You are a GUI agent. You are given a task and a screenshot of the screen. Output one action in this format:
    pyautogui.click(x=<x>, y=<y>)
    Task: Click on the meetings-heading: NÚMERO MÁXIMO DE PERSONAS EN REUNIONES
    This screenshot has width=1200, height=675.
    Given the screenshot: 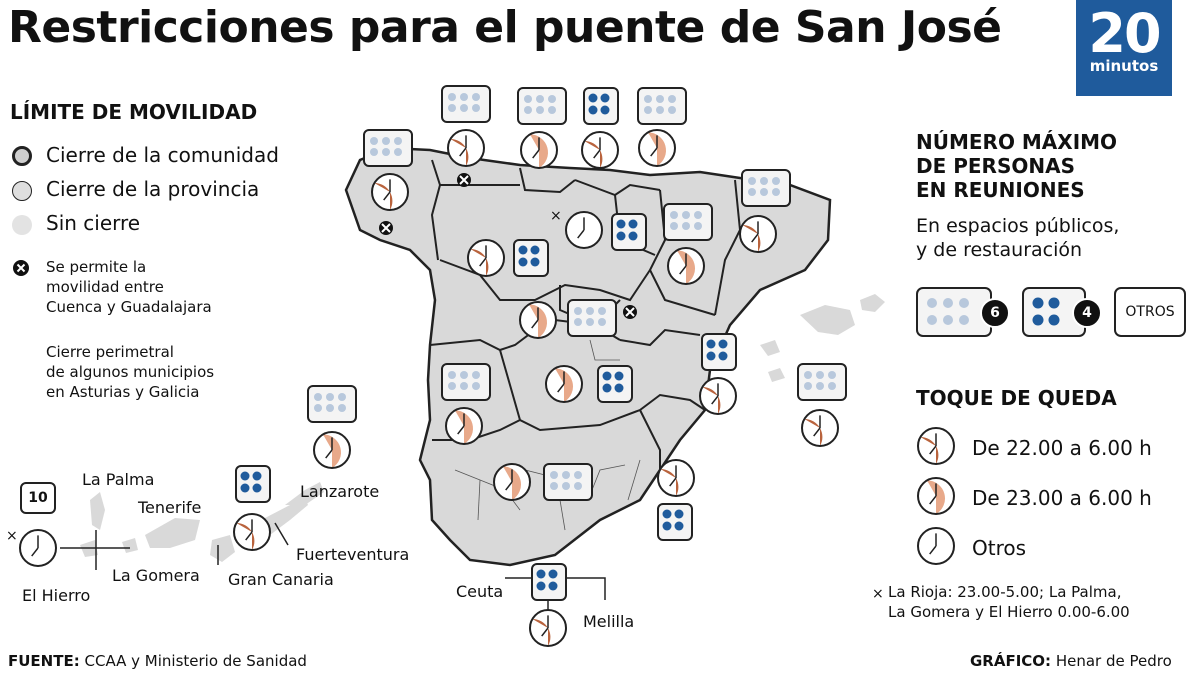 What is the action you would take?
    pyautogui.click(x=1016, y=166)
    